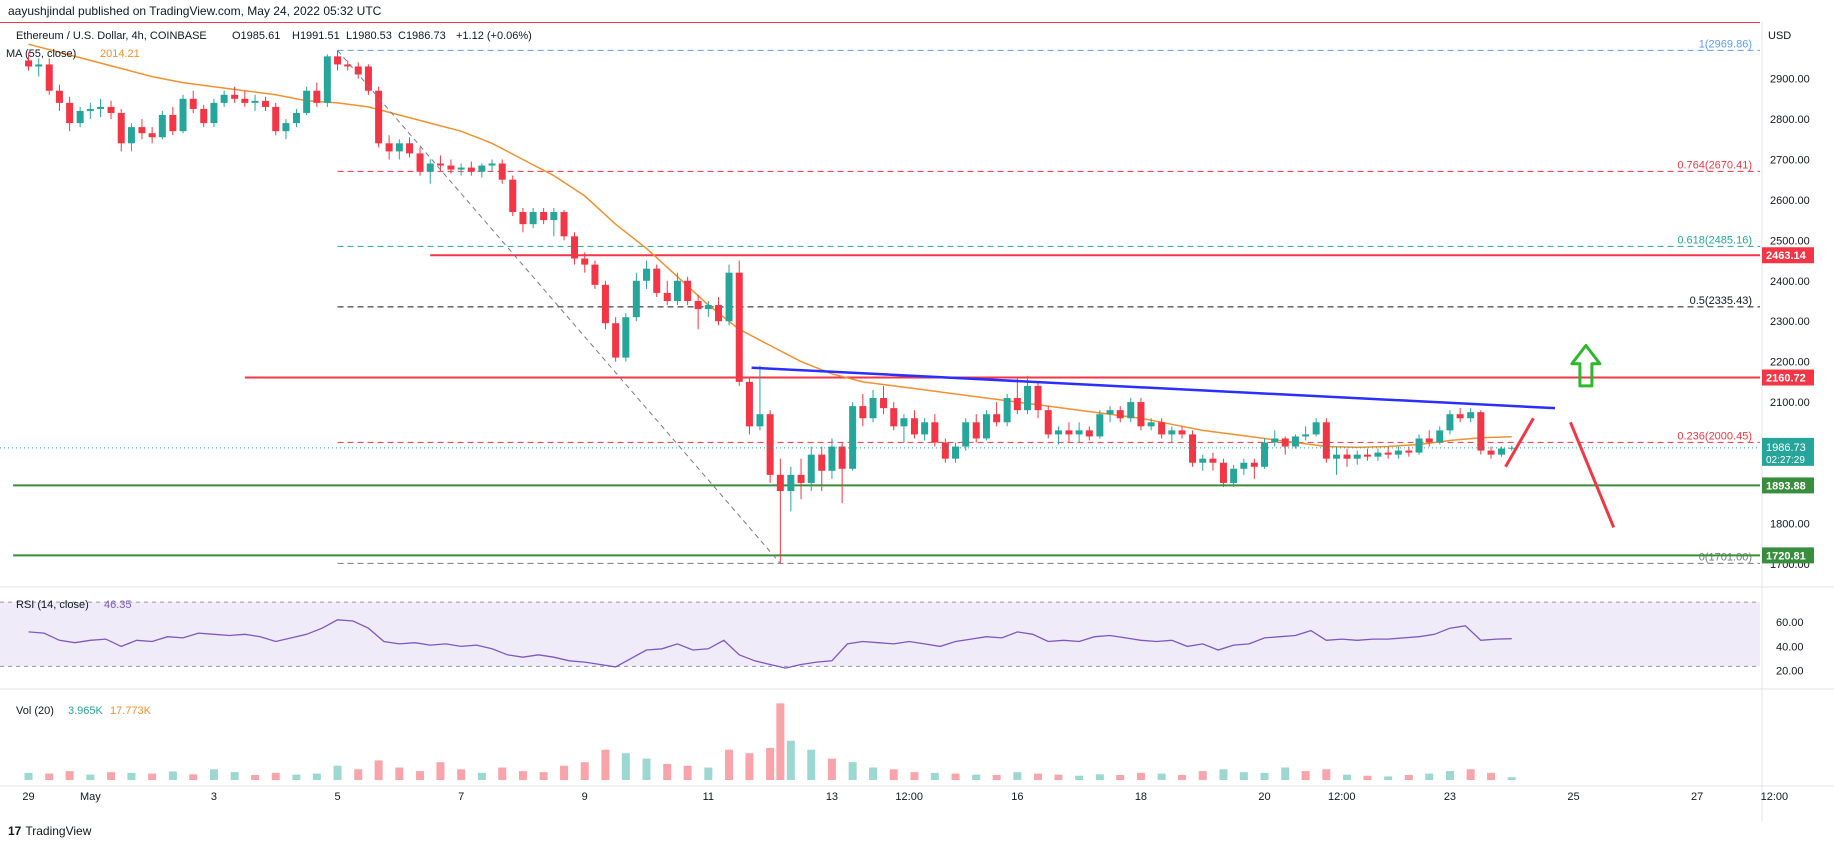  What do you see at coordinates (1790, 120) in the screenshot?
I see `price-tick-label: 2800.00` at bounding box center [1790, 120].